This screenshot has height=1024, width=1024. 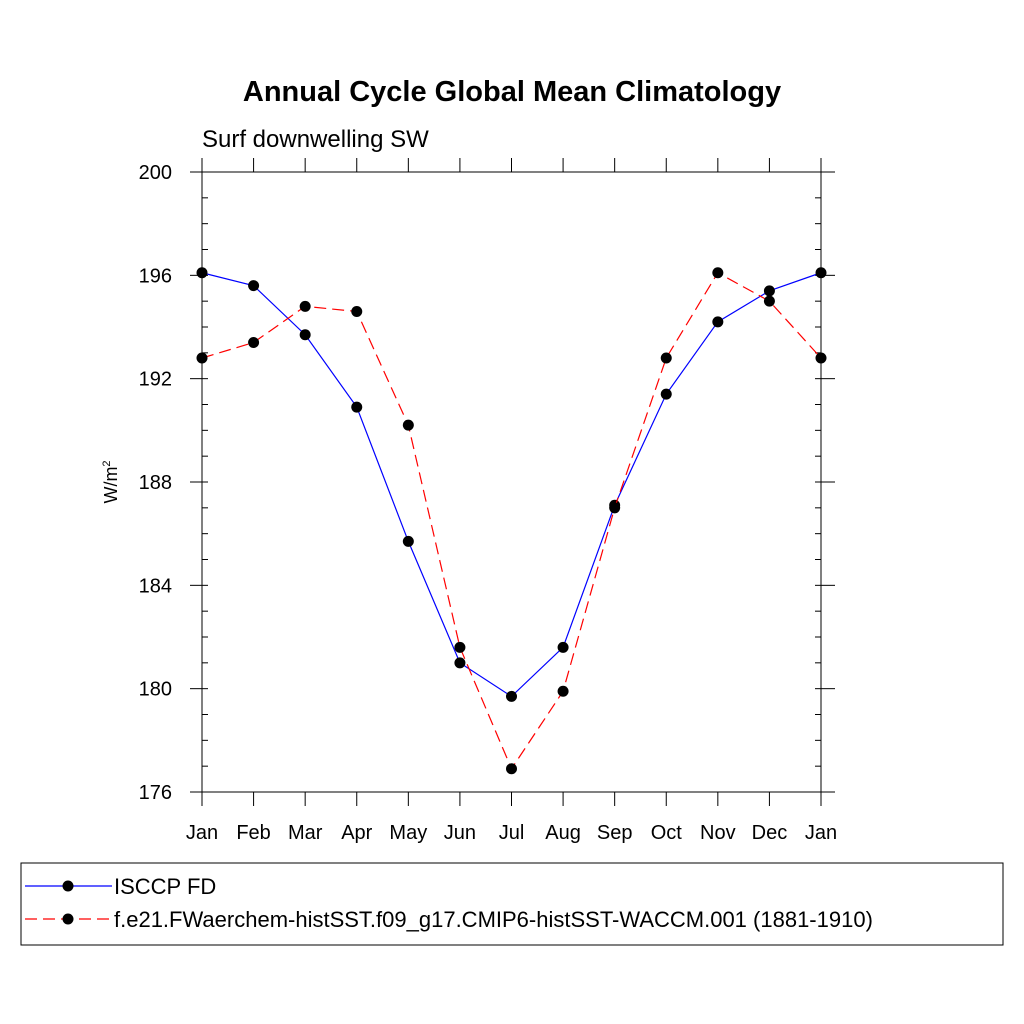 What do you see at coordinates (155, 483) in the screenshot?
I see `y-tick-label: 188` at bounding box center [155, 483].